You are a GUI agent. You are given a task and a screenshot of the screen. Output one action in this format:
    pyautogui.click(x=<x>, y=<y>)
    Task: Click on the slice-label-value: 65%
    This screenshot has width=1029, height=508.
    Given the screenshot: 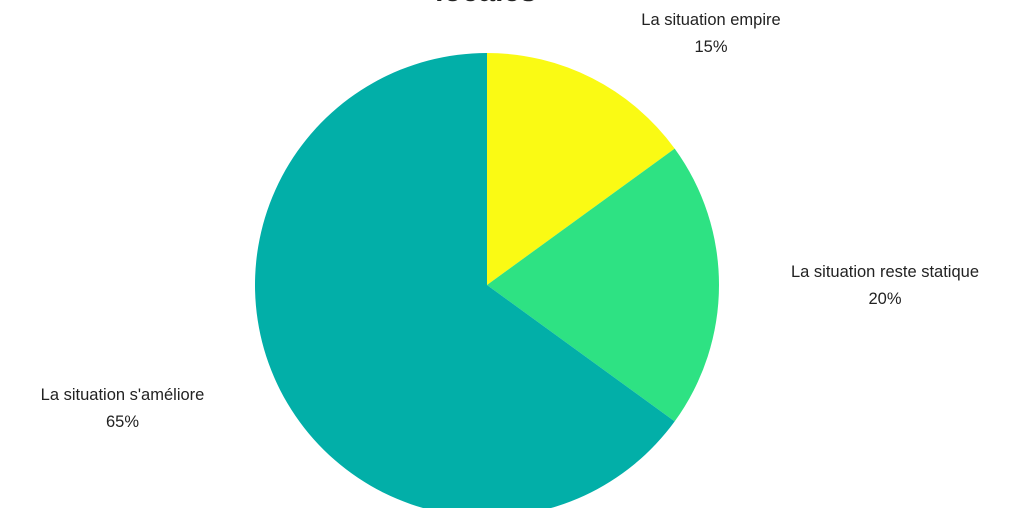 What is the action you would take?
    pyautogui.click(x=122, y=422)
    